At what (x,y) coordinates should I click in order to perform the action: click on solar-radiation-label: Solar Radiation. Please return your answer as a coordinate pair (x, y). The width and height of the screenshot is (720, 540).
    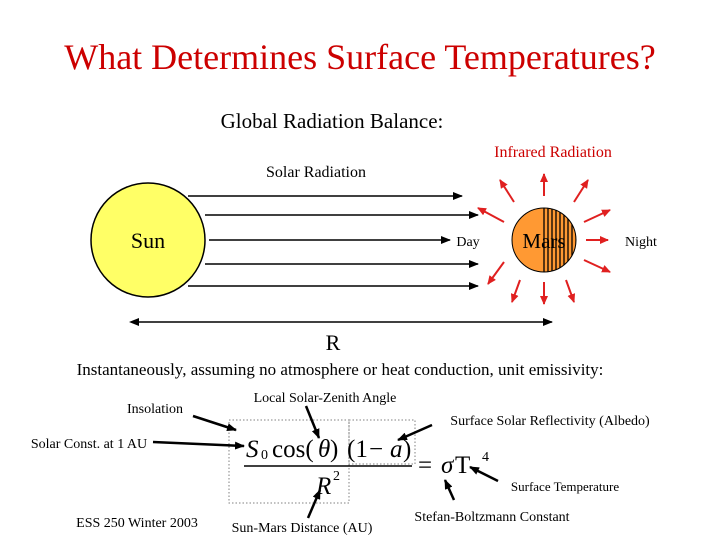
    Looking at the image, I should click on (316, 172).